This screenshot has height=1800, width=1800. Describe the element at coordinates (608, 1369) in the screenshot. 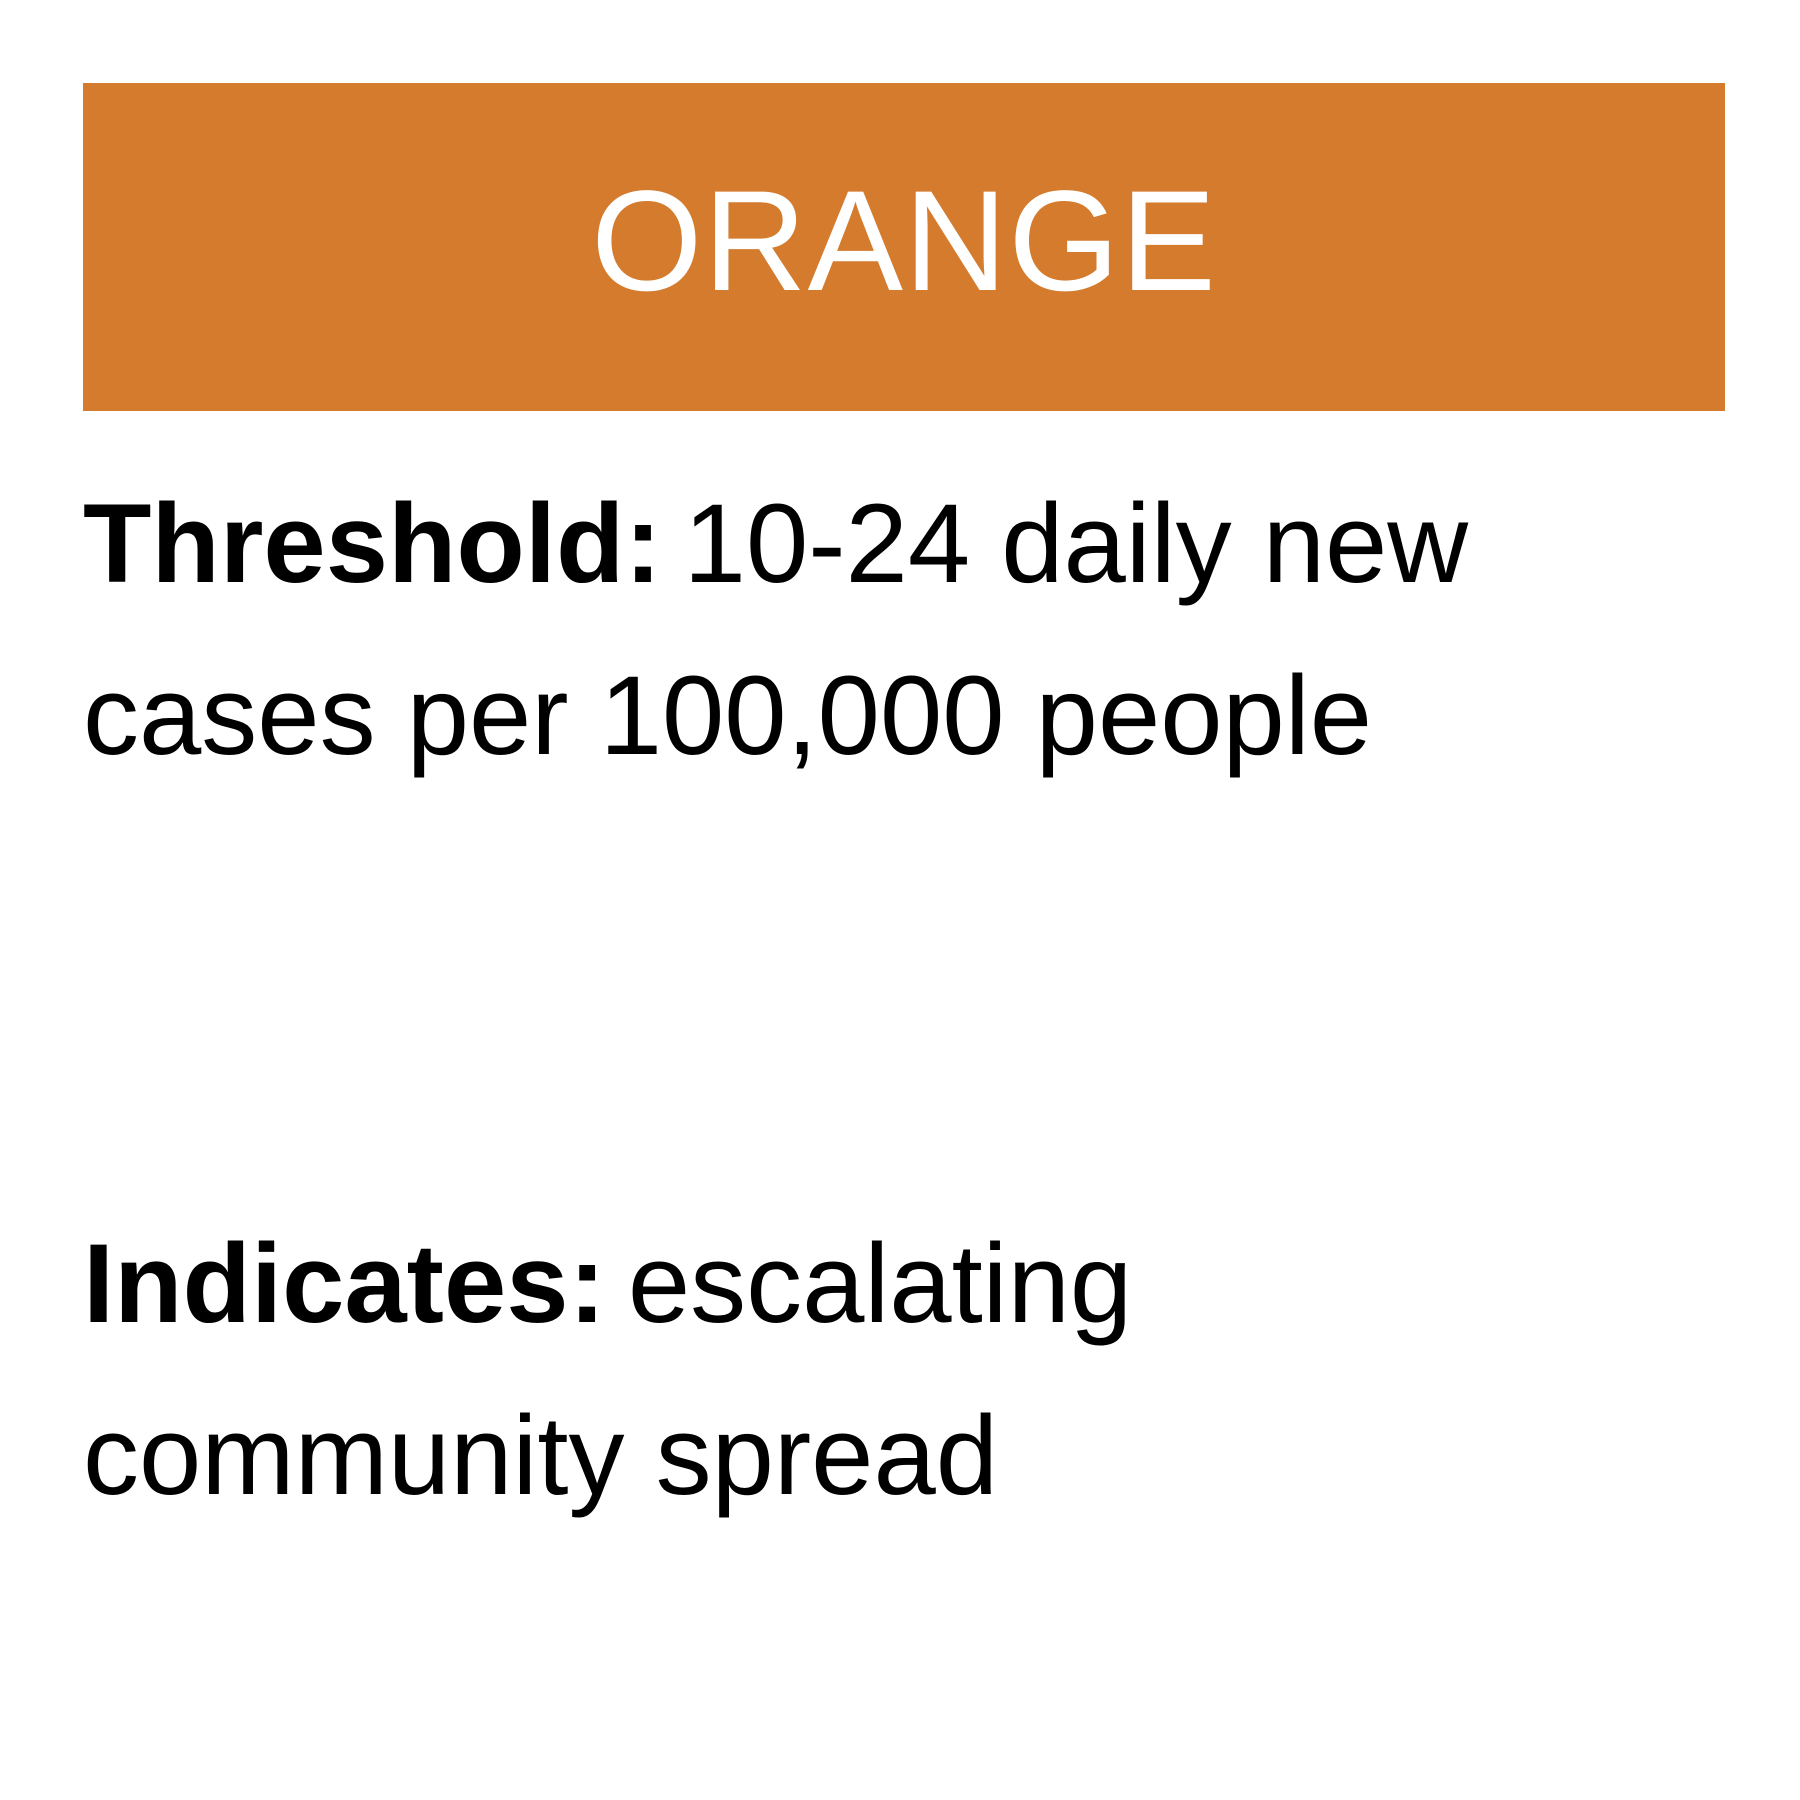

I see `indicates-text: escalating community spread` at that location.